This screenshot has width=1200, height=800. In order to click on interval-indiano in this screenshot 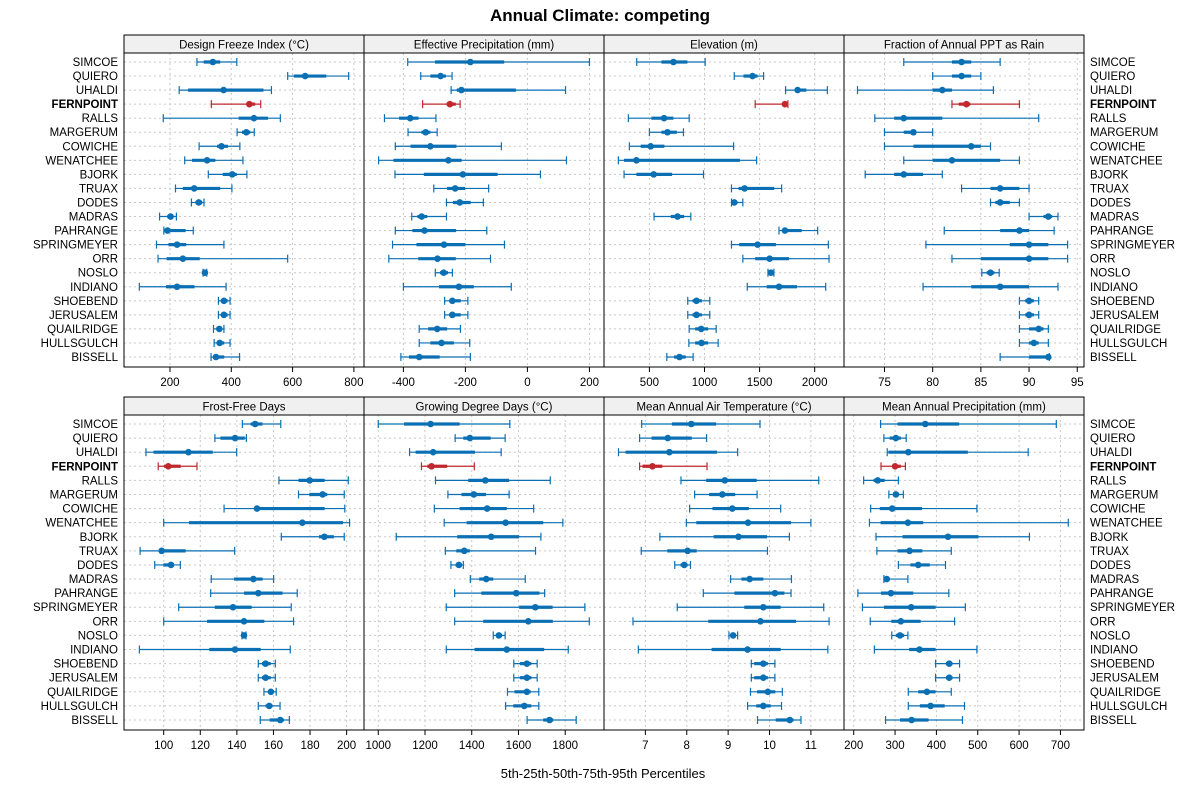, I will do `click(182, 286)`.